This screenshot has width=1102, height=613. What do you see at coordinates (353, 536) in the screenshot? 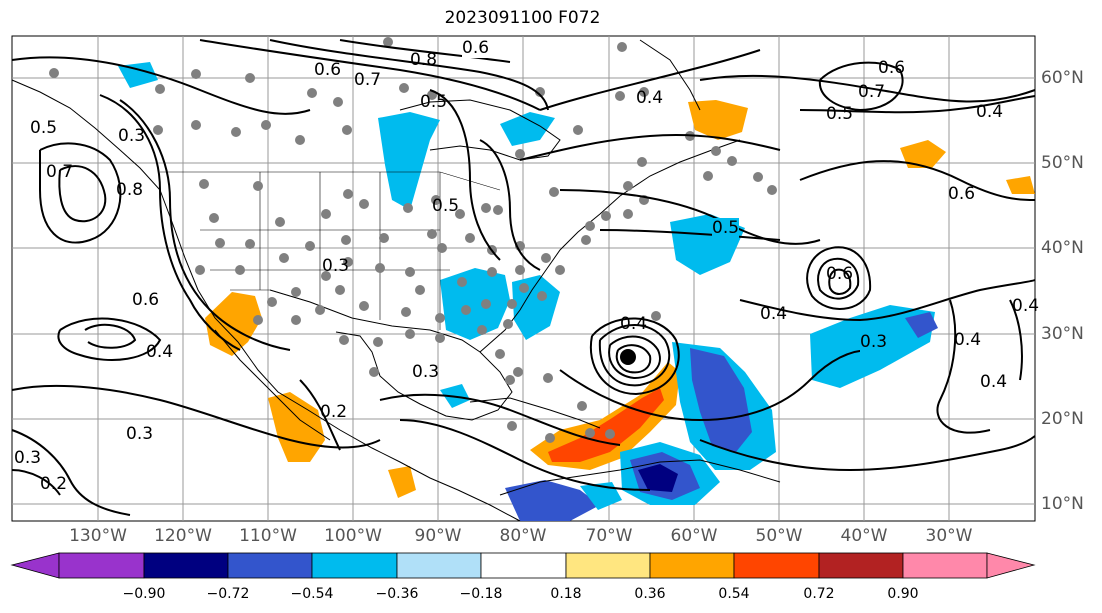
I see `lon-label-100w: 100°W` at bounding box center [353, 536].